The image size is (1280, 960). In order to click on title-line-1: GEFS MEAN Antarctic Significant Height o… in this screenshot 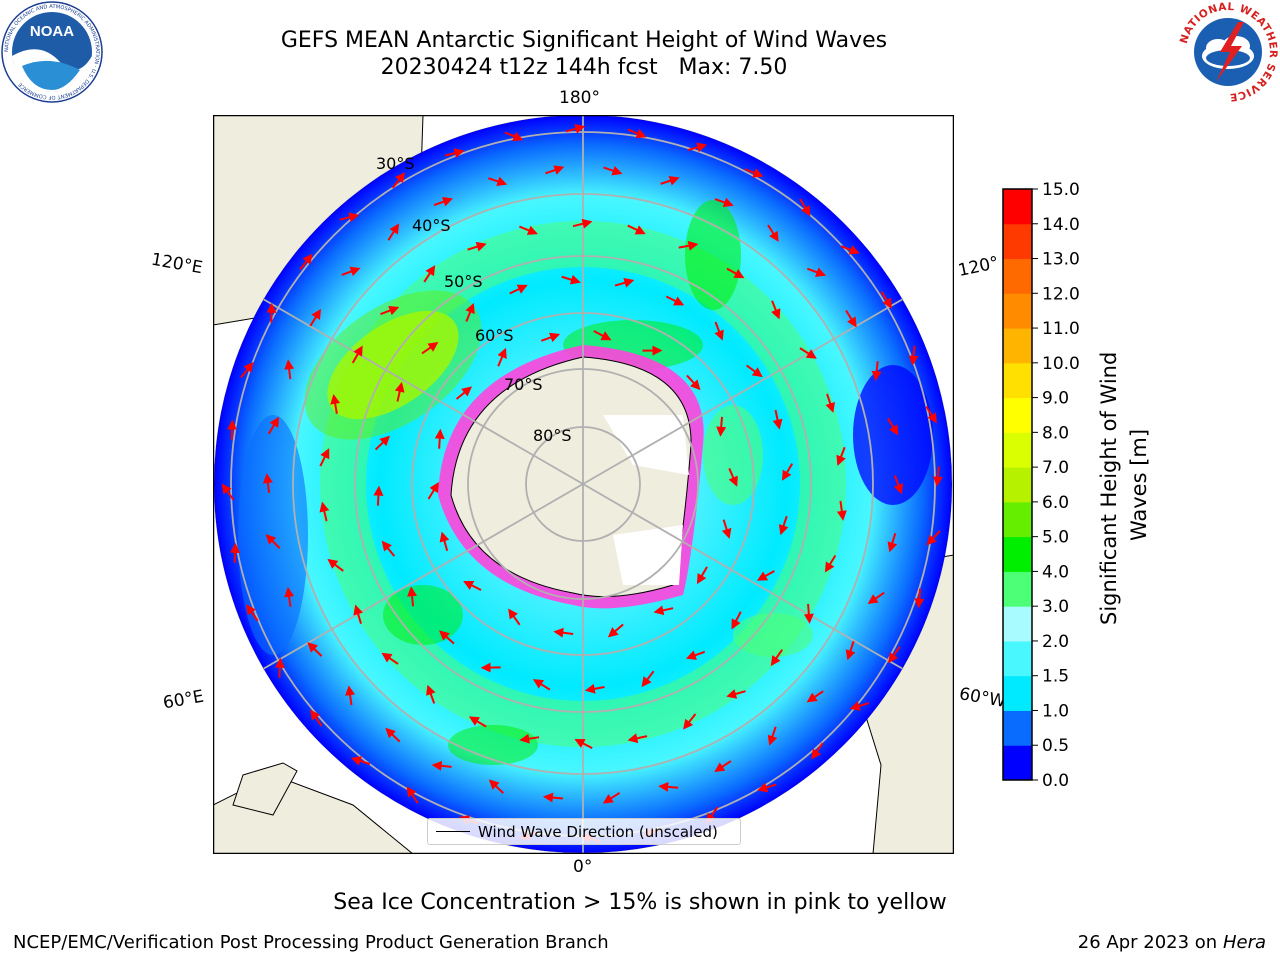, I will do `click(584, 40)`.